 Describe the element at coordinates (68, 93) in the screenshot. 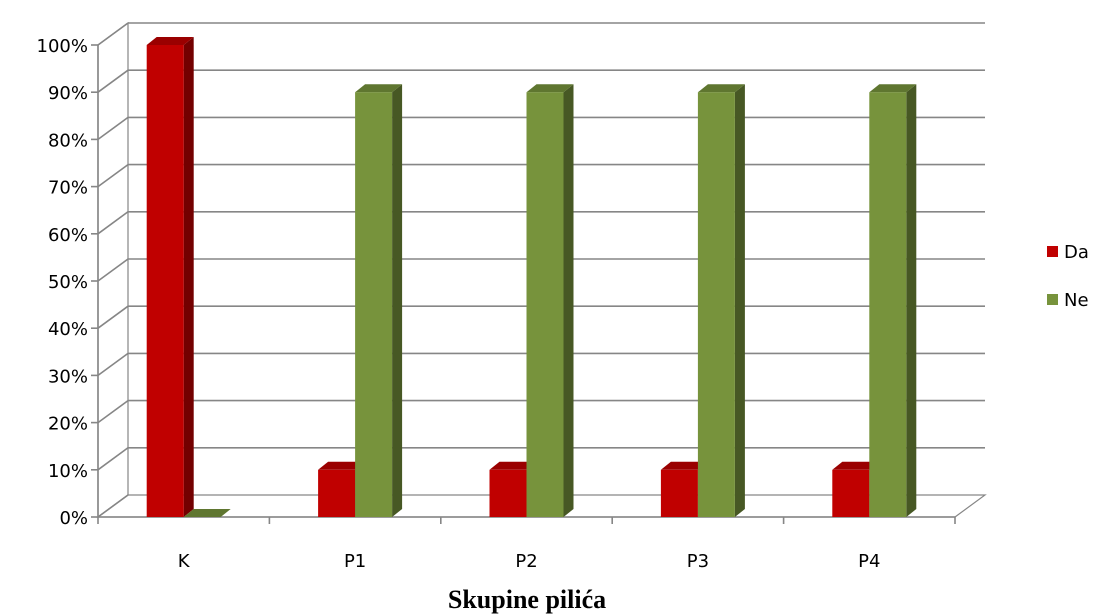

I see `y-tick-label: 90%` at that location.